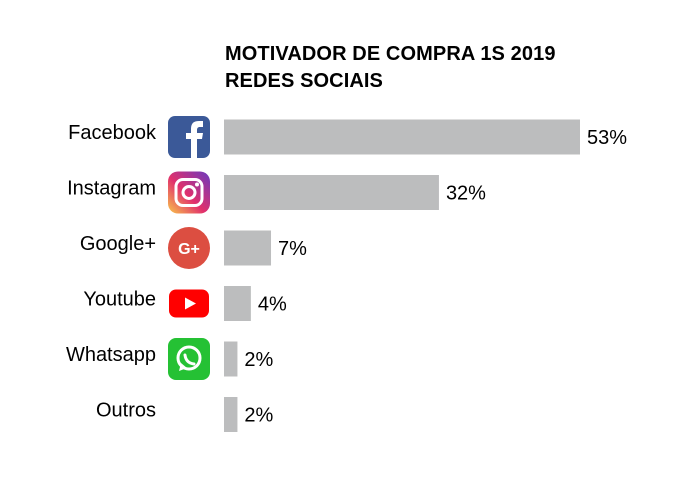 The image size is (685, 477). Describe the element at coordinates (272, 305) in the screenshot. I see `data-label: 4%` at that location.